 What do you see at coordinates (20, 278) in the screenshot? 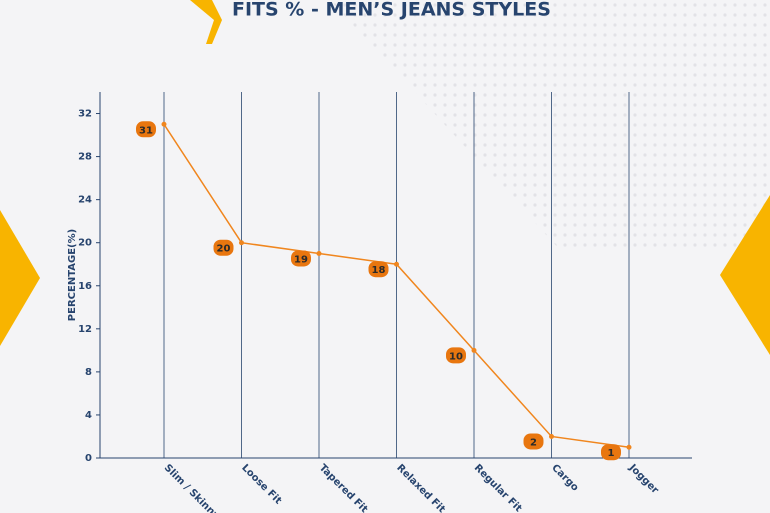
I see `left-decor` at bounding box center [20, 278].